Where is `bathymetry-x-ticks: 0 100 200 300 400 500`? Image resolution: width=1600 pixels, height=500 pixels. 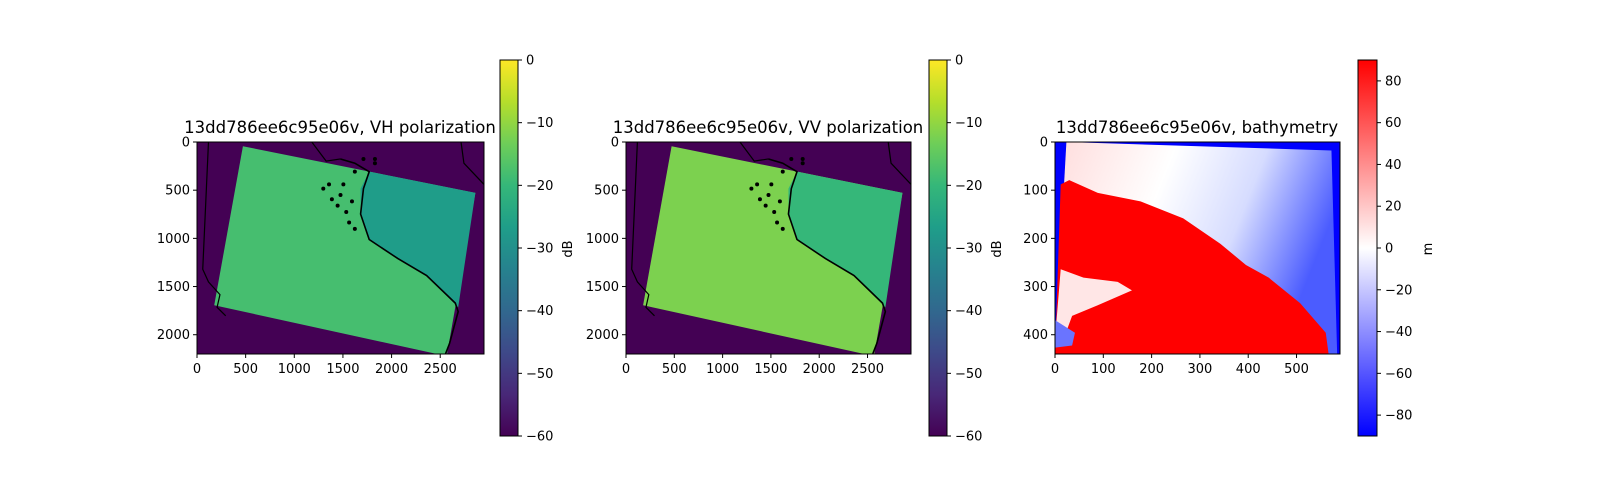
bathymetry-x-ticks: 0 100 200 300 400 500 is located at coordinates (1180, 365).